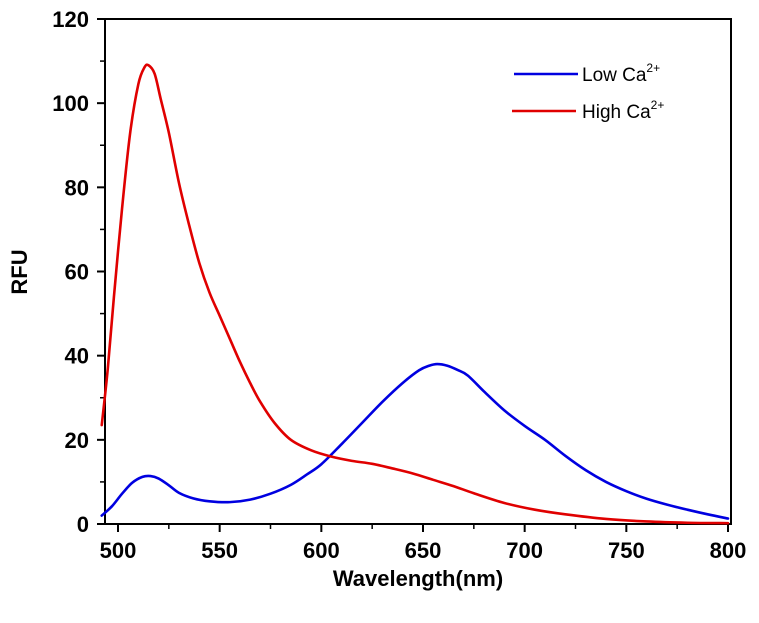 The height and width of the screenshot is (623, 759). Describe the element at coordinates (626, 550) in the screenshot. I see `x-tick-label: 750` at that location.